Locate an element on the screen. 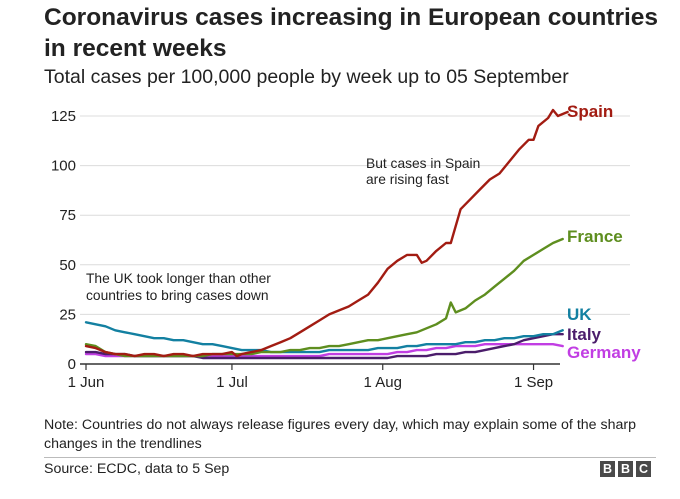 The height and width of the screenshot is (499, 680). x-tick-label: 1 Jul is located at coordinates (232, 382).